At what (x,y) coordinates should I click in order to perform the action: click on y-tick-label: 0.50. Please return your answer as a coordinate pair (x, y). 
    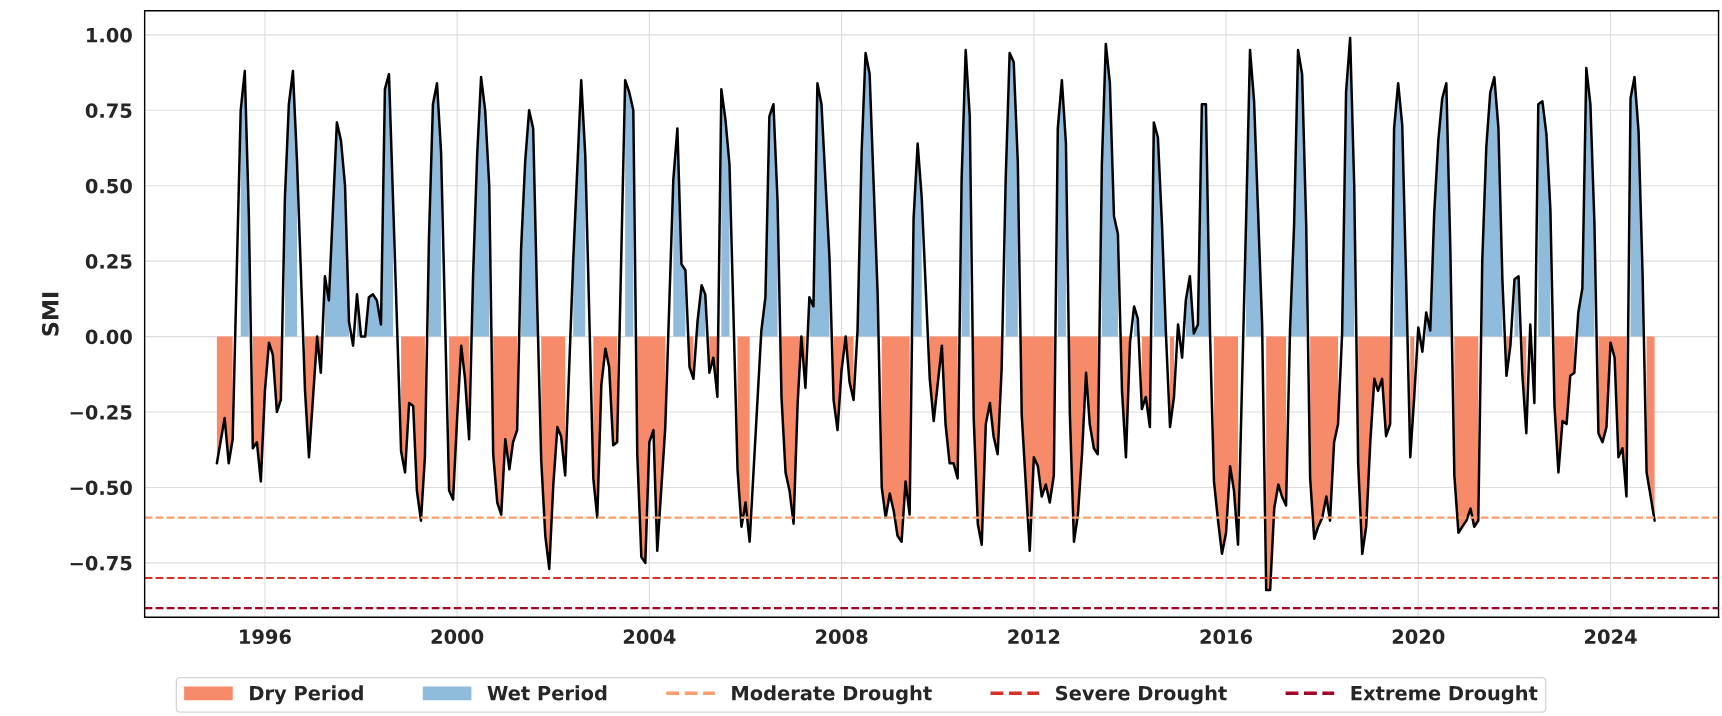
    Looking at the image, I should click on (108, 186).